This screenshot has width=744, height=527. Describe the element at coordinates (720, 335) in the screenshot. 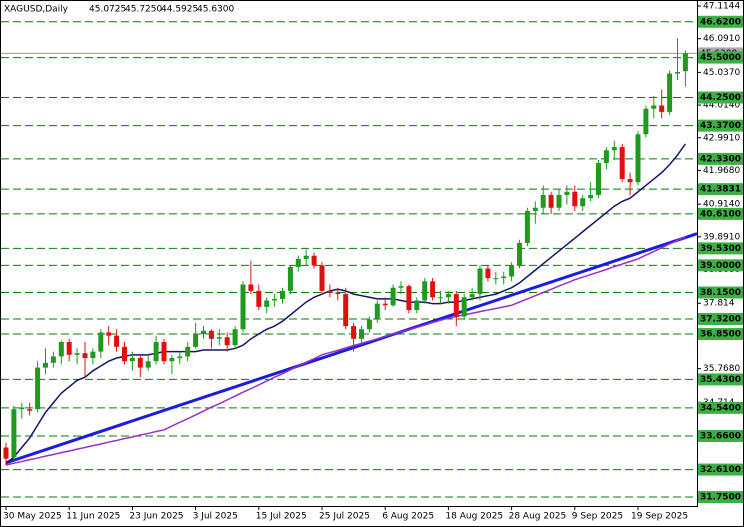

I see `level-label: 36.8500` at that location.